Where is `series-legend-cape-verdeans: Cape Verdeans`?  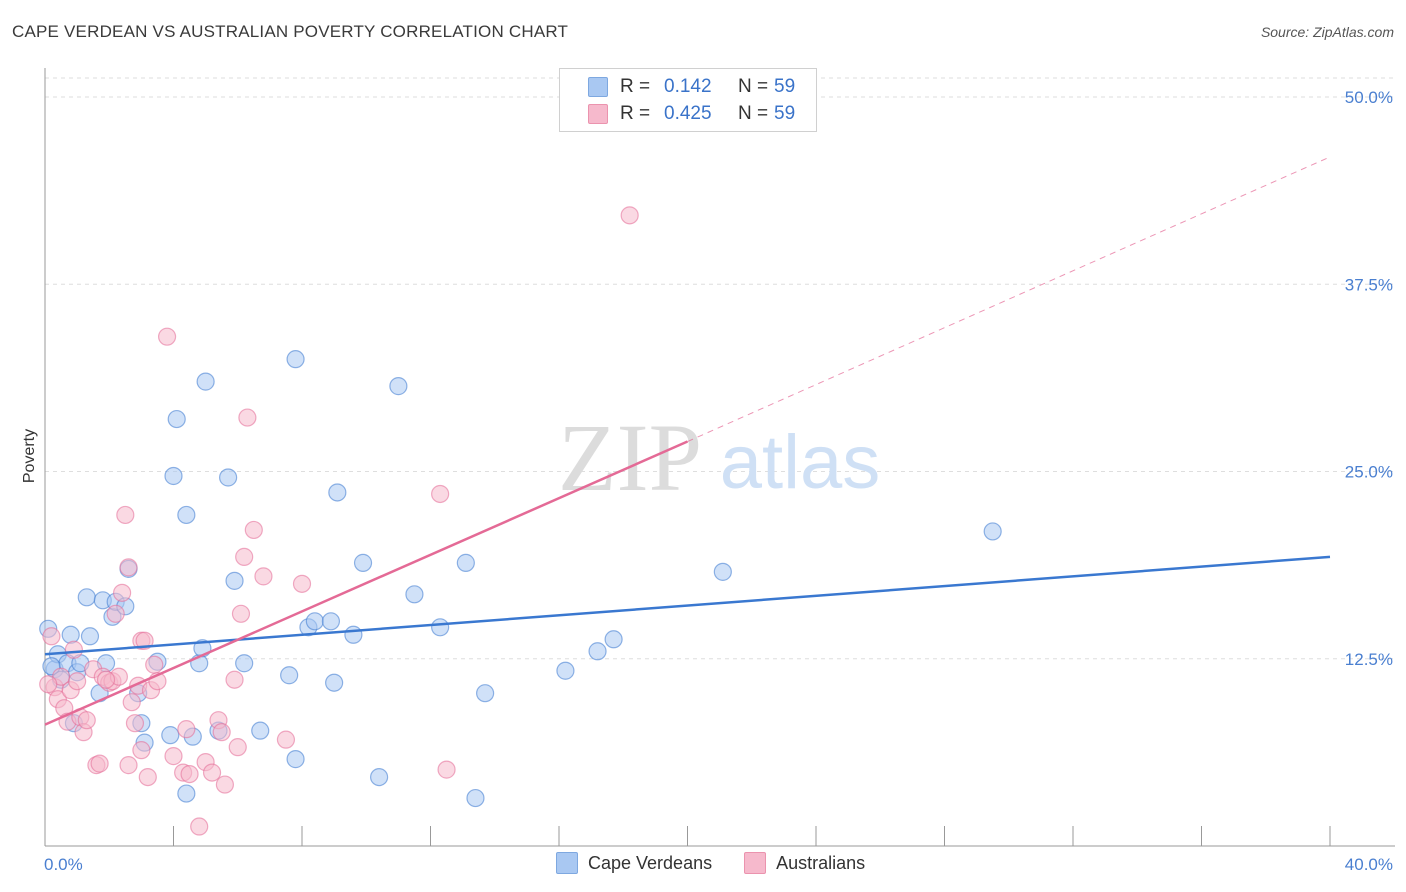
series-legend-cape-verdeans: Cape Verdeans is located at coordinates (634, 863).